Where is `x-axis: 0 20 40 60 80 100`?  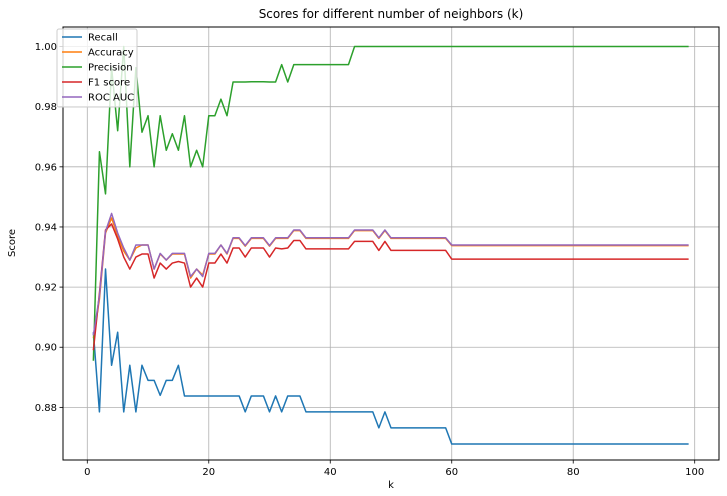 x-axis: 0 20 40 60 80 100 is located at coordinates (394, 469).